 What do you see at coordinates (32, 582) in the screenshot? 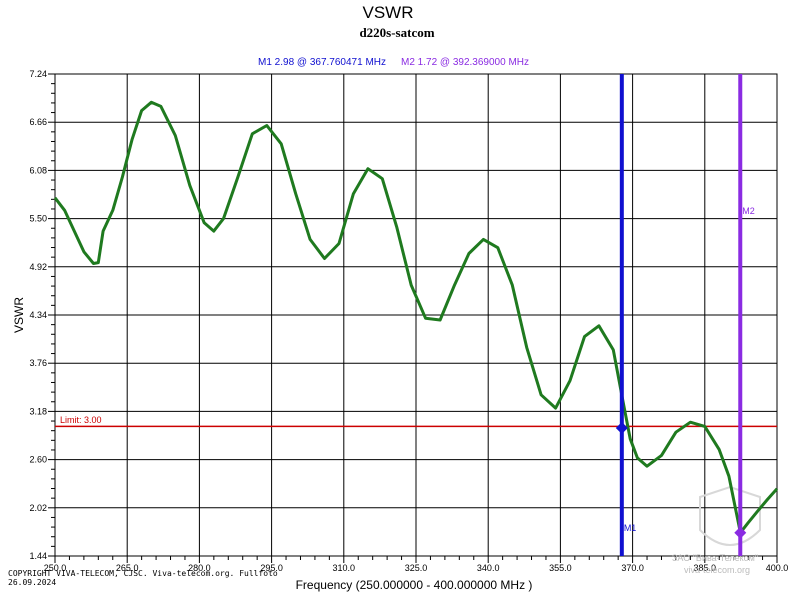
I see `copyright-line-2: 26.09.2024` at bounding box center [32, 582].